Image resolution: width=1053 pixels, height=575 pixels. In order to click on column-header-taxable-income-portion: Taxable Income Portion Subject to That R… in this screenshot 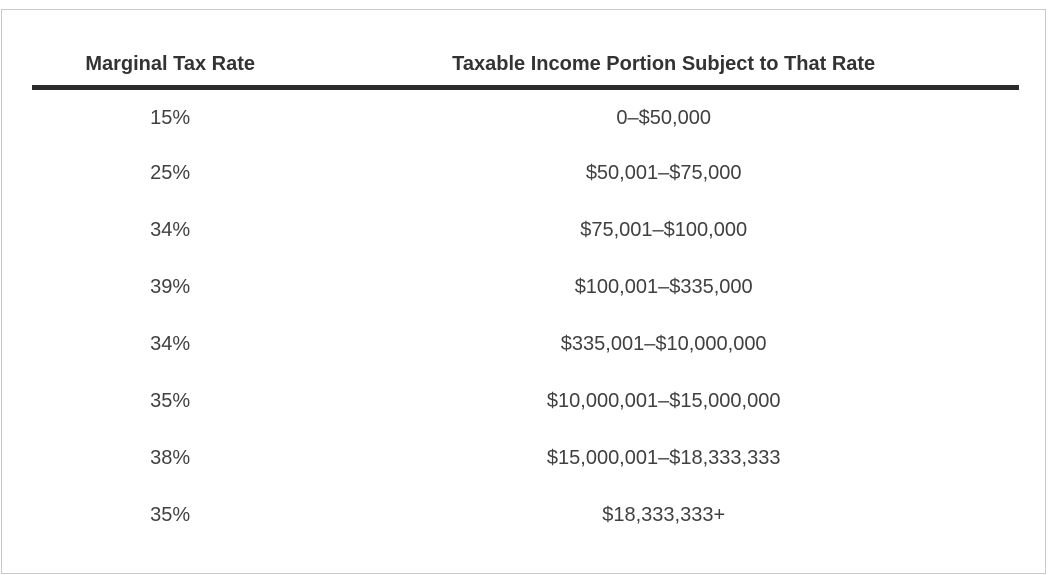, I will do `click(663, 50)`.